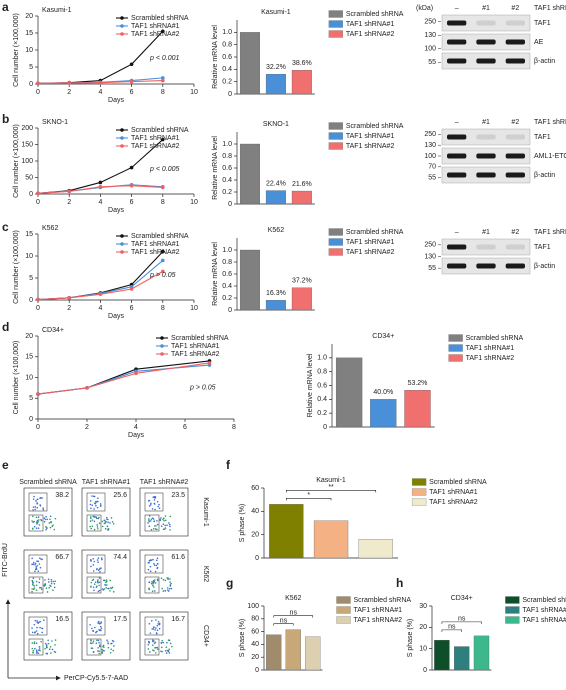  Describe the element at coordinates (383, 392) in the screenshot. I see `value-label: 40.0%` at that location.